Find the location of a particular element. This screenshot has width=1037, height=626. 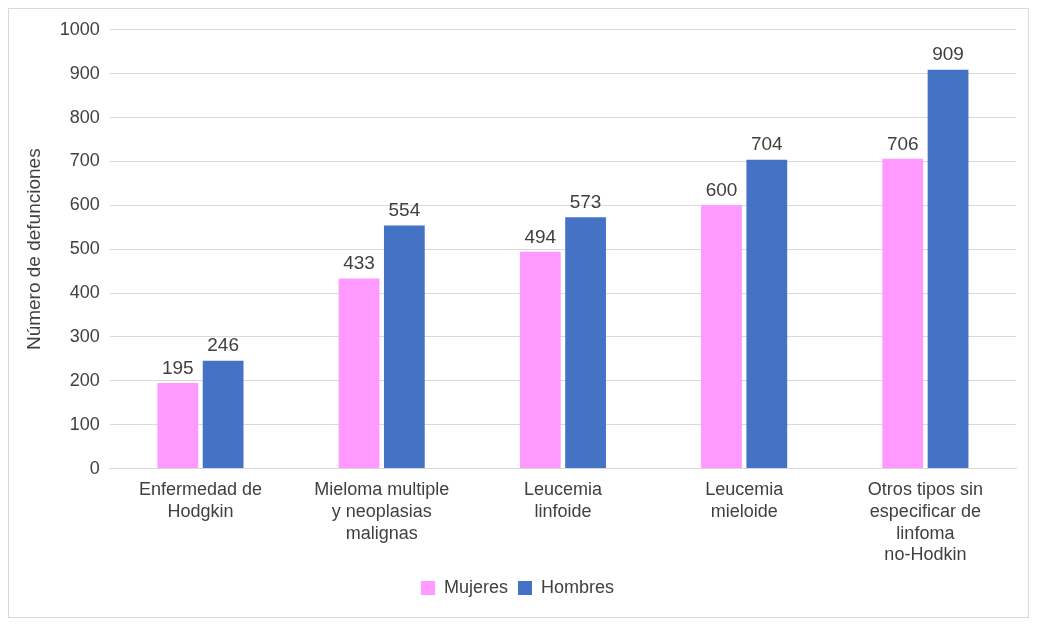

y-tick-label: 900 is located at coordinates (84, 72).